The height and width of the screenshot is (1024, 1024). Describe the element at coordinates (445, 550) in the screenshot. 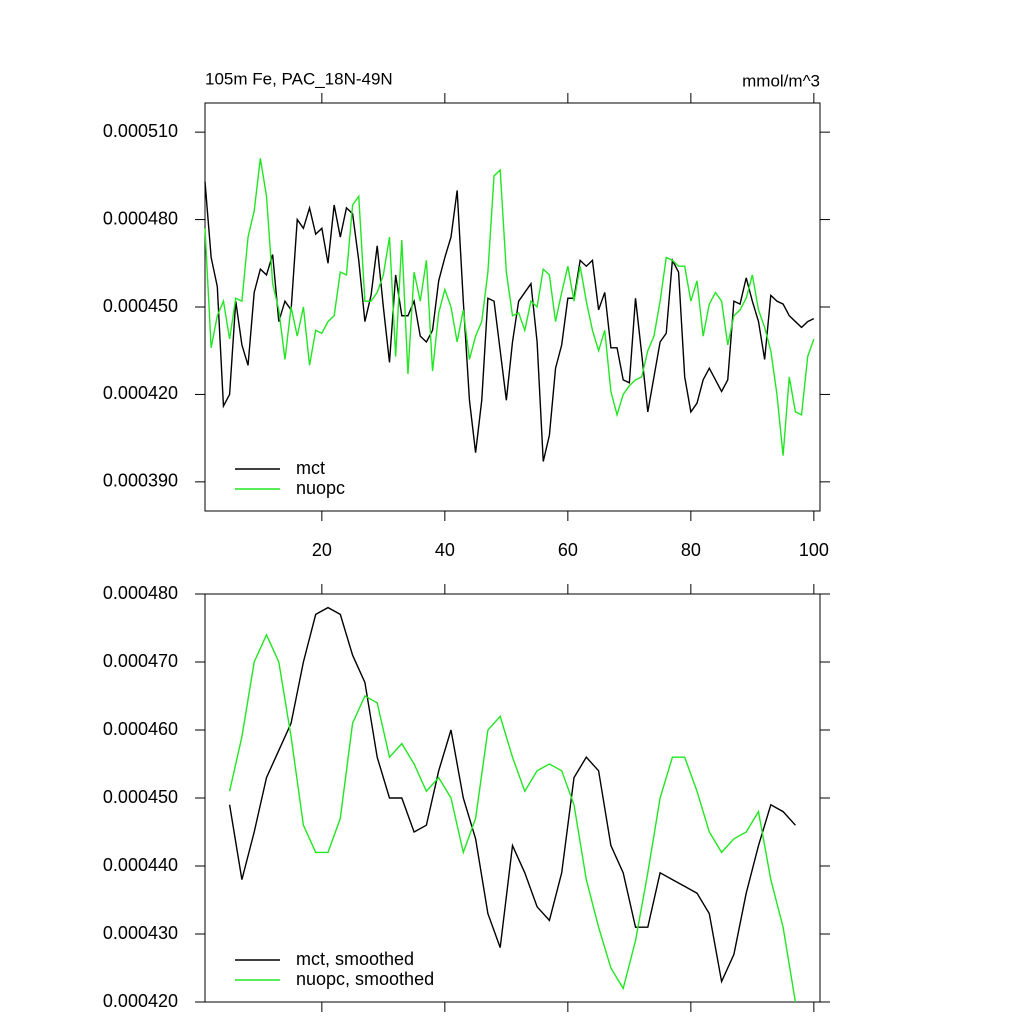

I see `x-tick-label: 40` at that location.